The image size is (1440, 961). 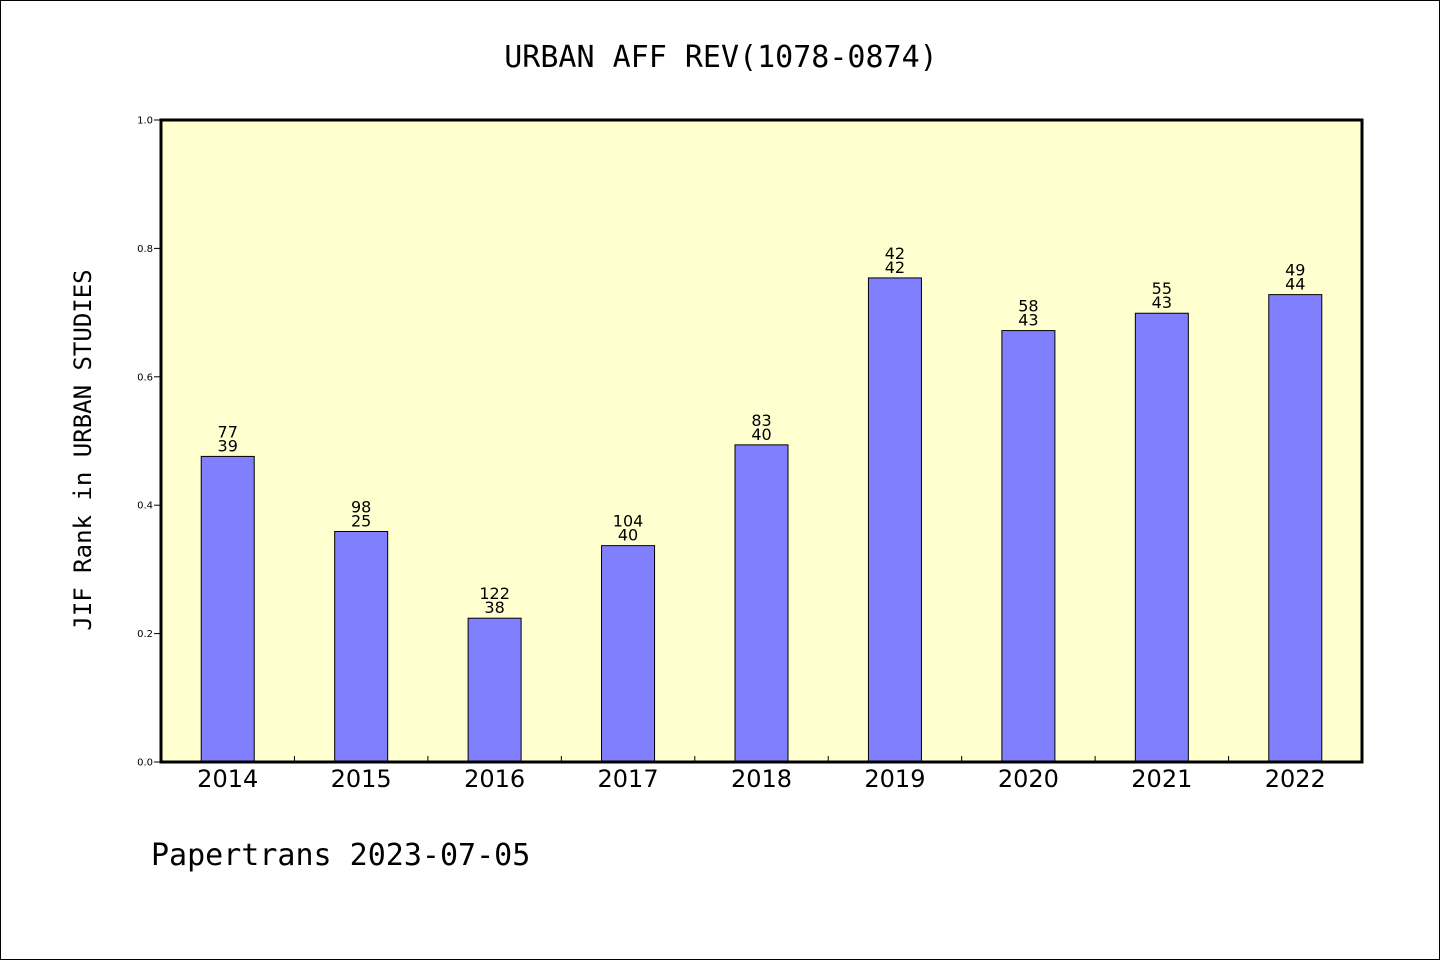 I want to click on x-tick-label-2017: 2017, so click(x=628, y=779).